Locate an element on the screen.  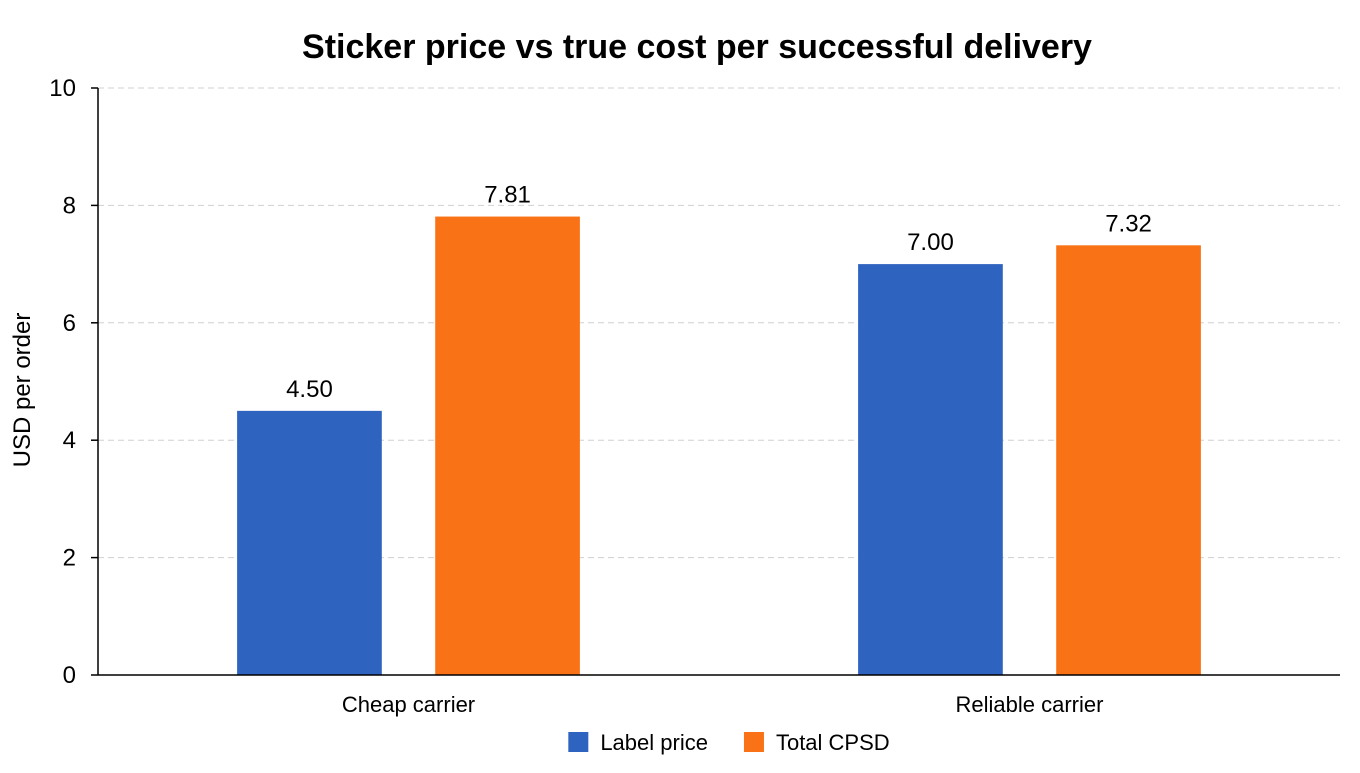
x-category-label: Reliable carrier is located at coordinates (1030, 704).